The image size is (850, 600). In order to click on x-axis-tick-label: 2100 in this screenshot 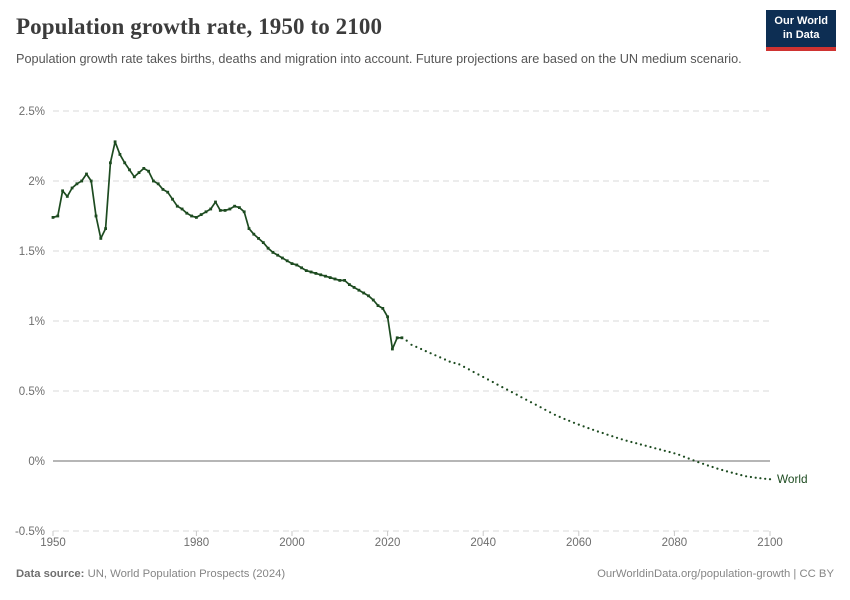, I will do `click(770, 543)`.